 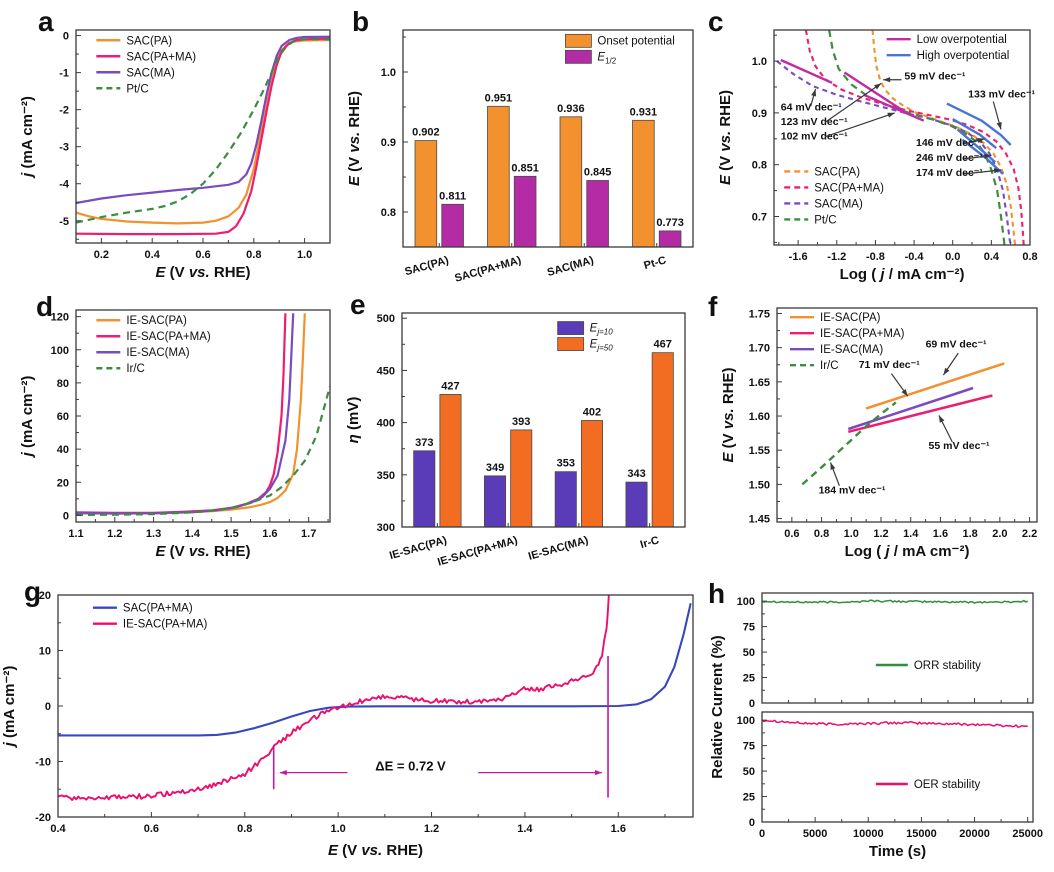 I want to click on svg-text: 40, so click(x=63, y=450).